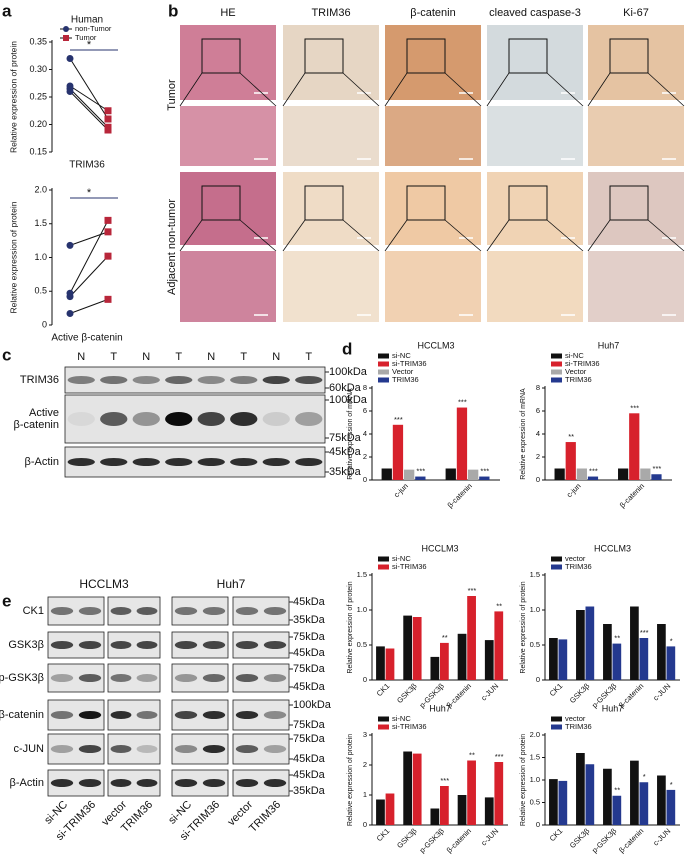 Image resolution: width=685 pixels, height=860 pixels. Describe the element at coordinates (89, 276) in the screenshot. I see `pair-line` at that location.